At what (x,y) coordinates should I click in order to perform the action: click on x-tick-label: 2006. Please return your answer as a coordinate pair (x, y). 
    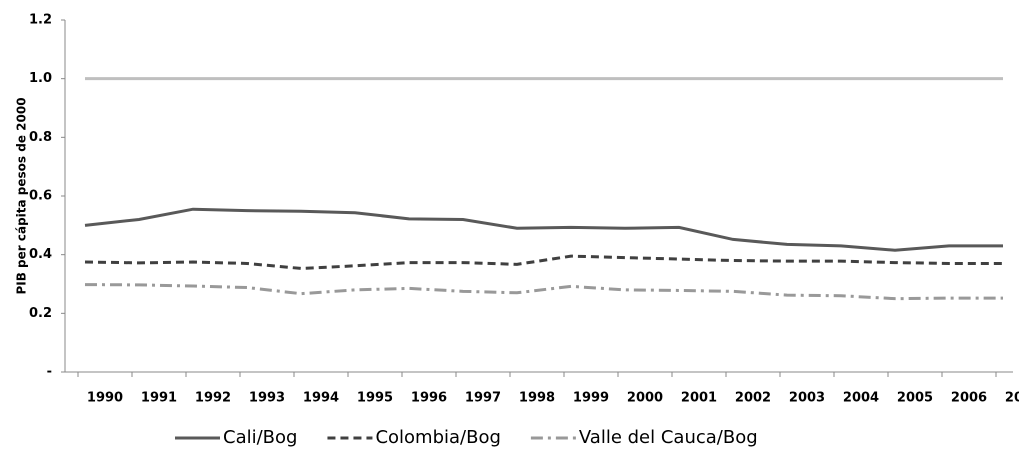
    Looking at the image, I should click on (969, 398).